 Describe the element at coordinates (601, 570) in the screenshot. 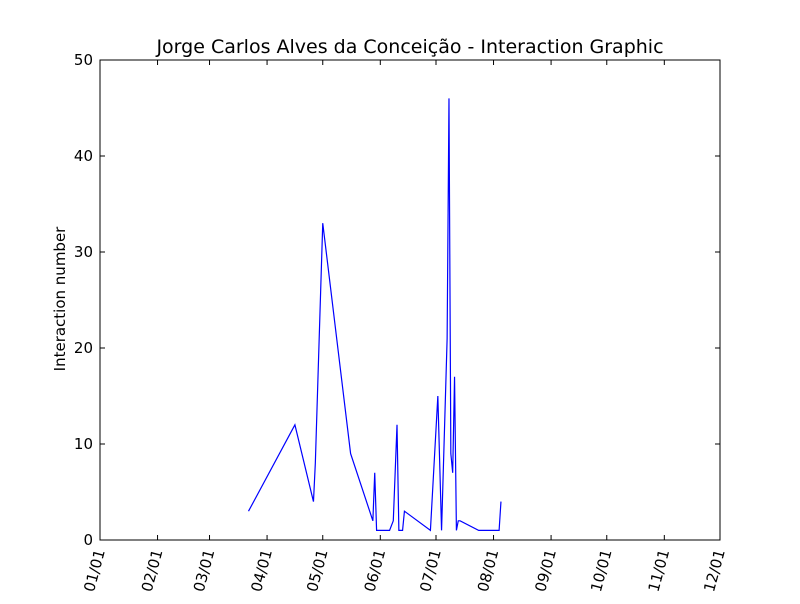

I see `x-tick-label: 10/01` at that location.